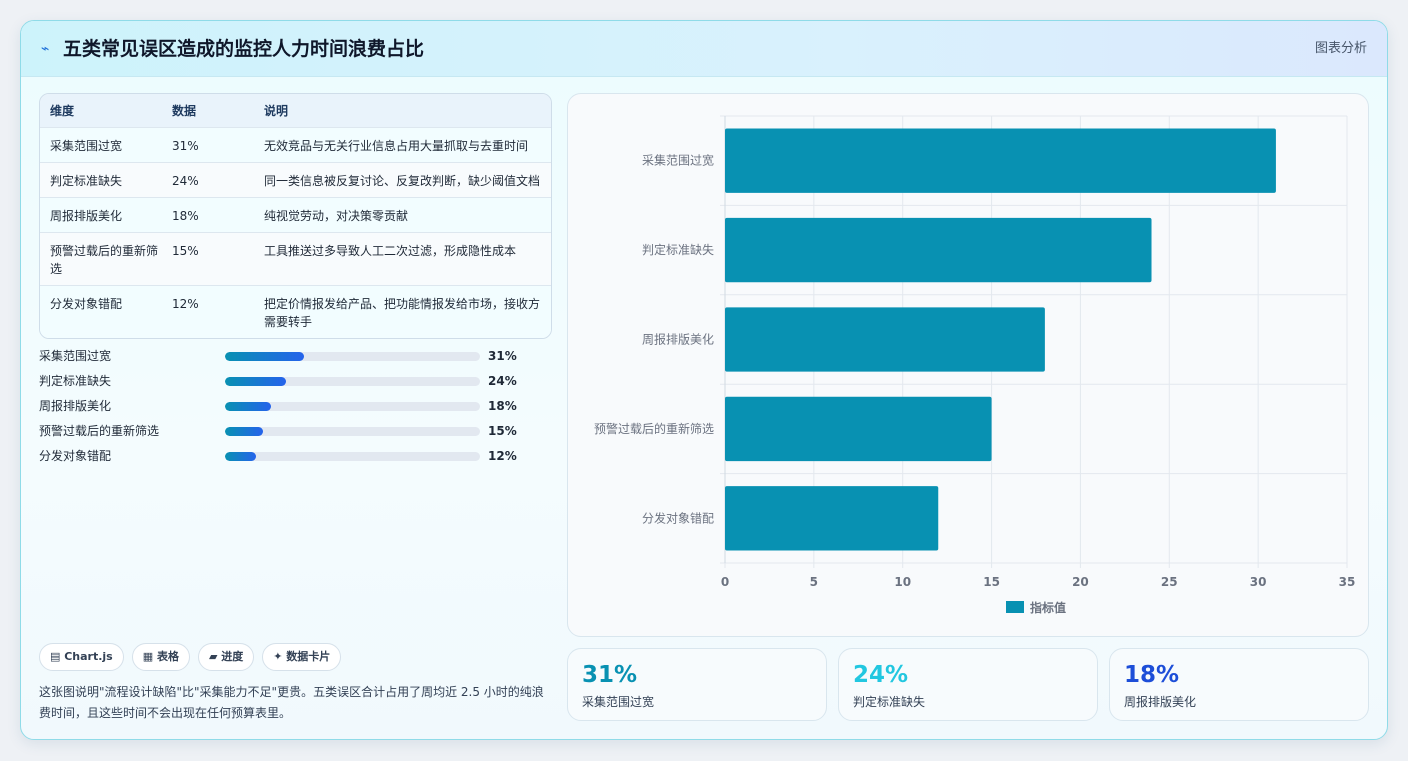 The width and height of the screenshot is (1408, 761). Describe the element at coordinates (402, 144) in the screenshot. I see `table-cell-desc: 无效竞品与无关行业信息占用大量抓取与去重时间` at that location.